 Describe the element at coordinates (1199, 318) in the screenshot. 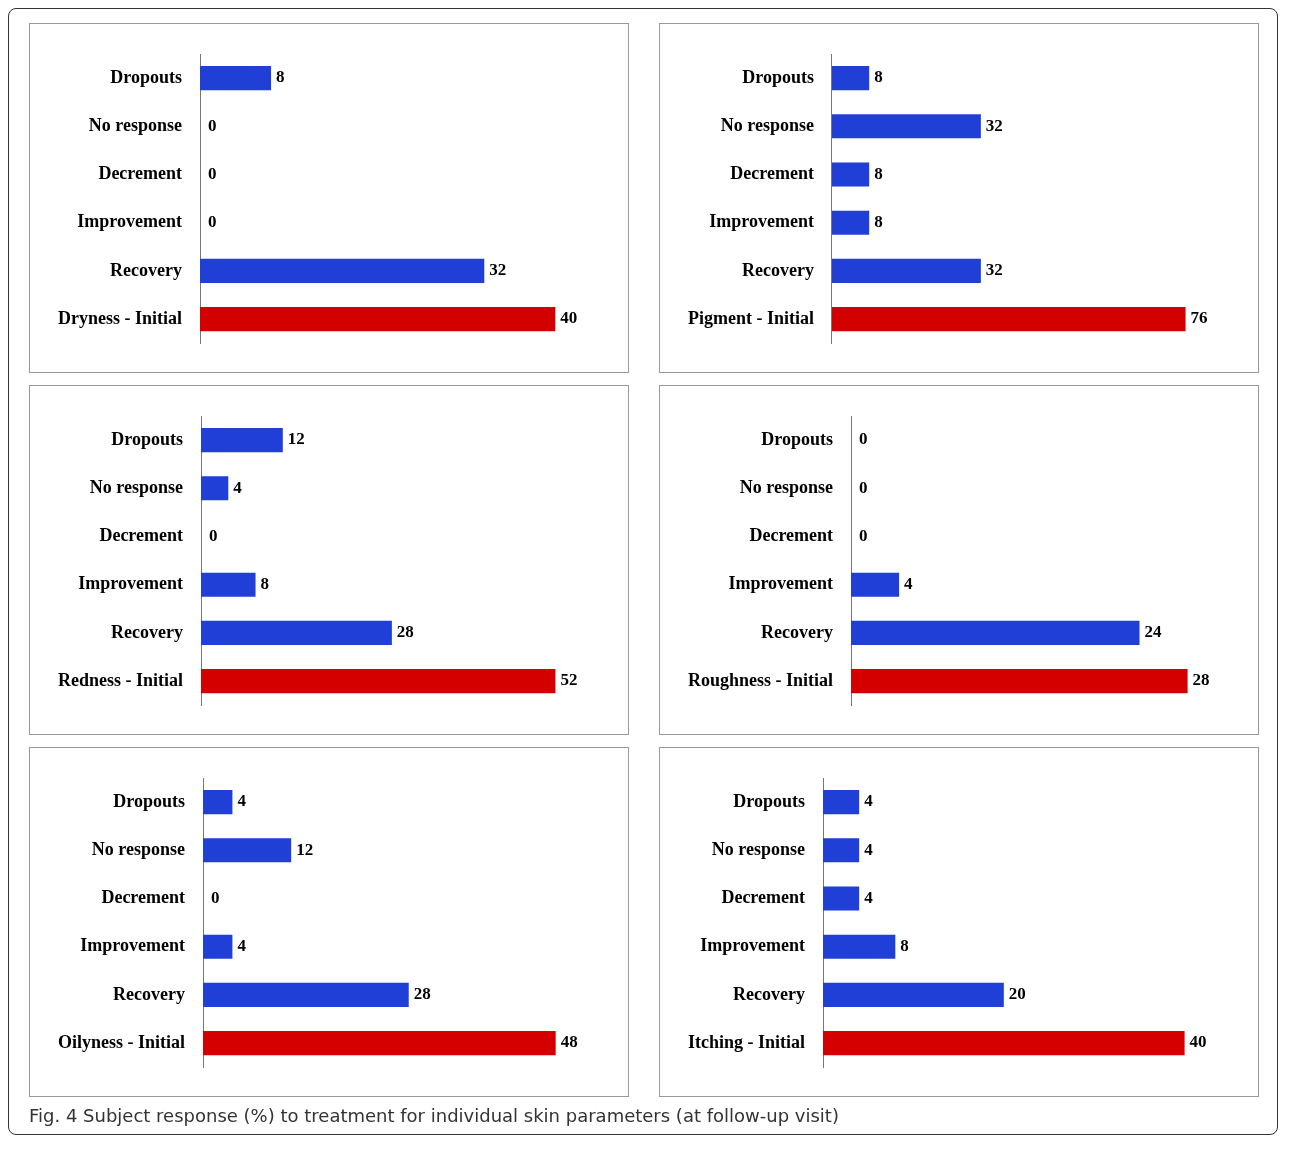

I see `data-label: 76` at that location.